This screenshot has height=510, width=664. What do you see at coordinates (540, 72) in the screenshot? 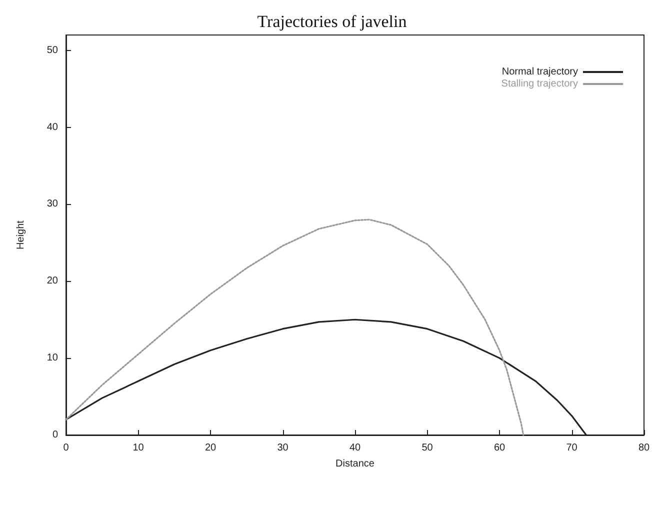
I see `legend-label: Normal trajectory` at bounding box center [540, 72].